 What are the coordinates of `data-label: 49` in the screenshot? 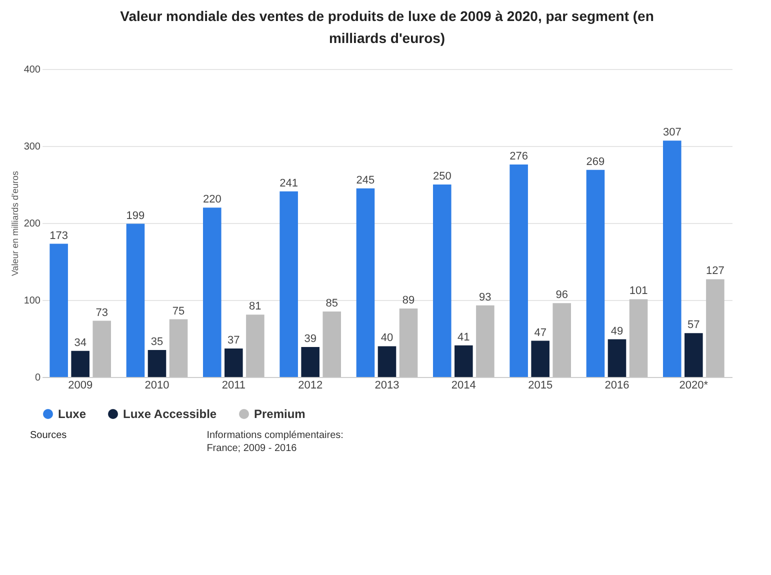 It's located at (617, 331).